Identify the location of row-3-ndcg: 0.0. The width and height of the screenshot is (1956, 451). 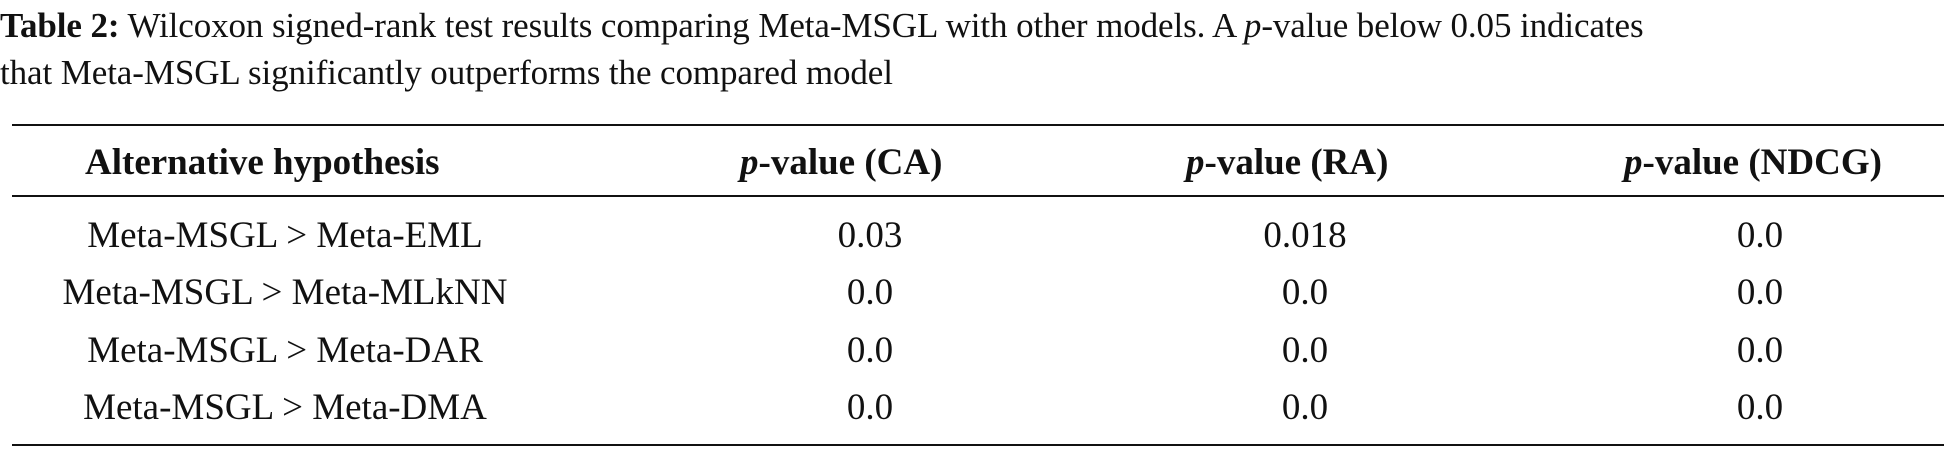
(1760, 350).